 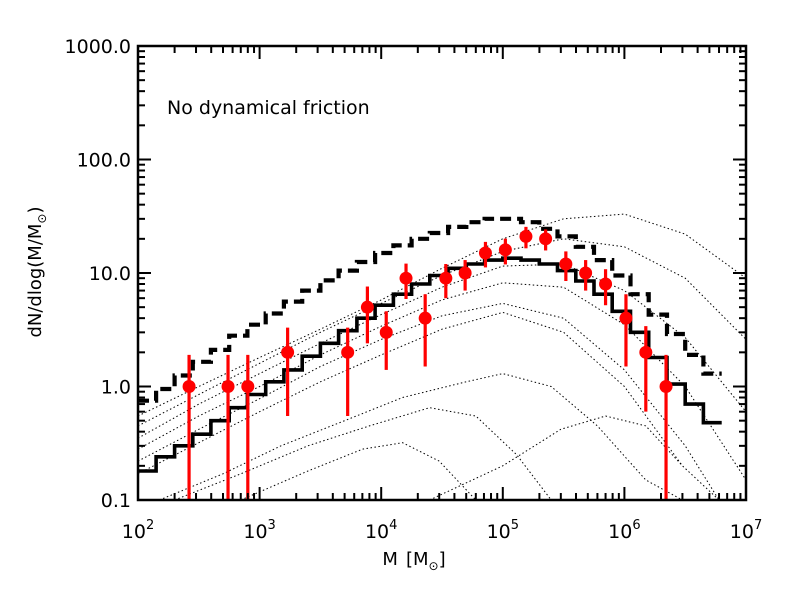 I want to click on y-tick-labels: 0.1 1.0 10.0 100.0 1000.0, so click(x=98, y=274).